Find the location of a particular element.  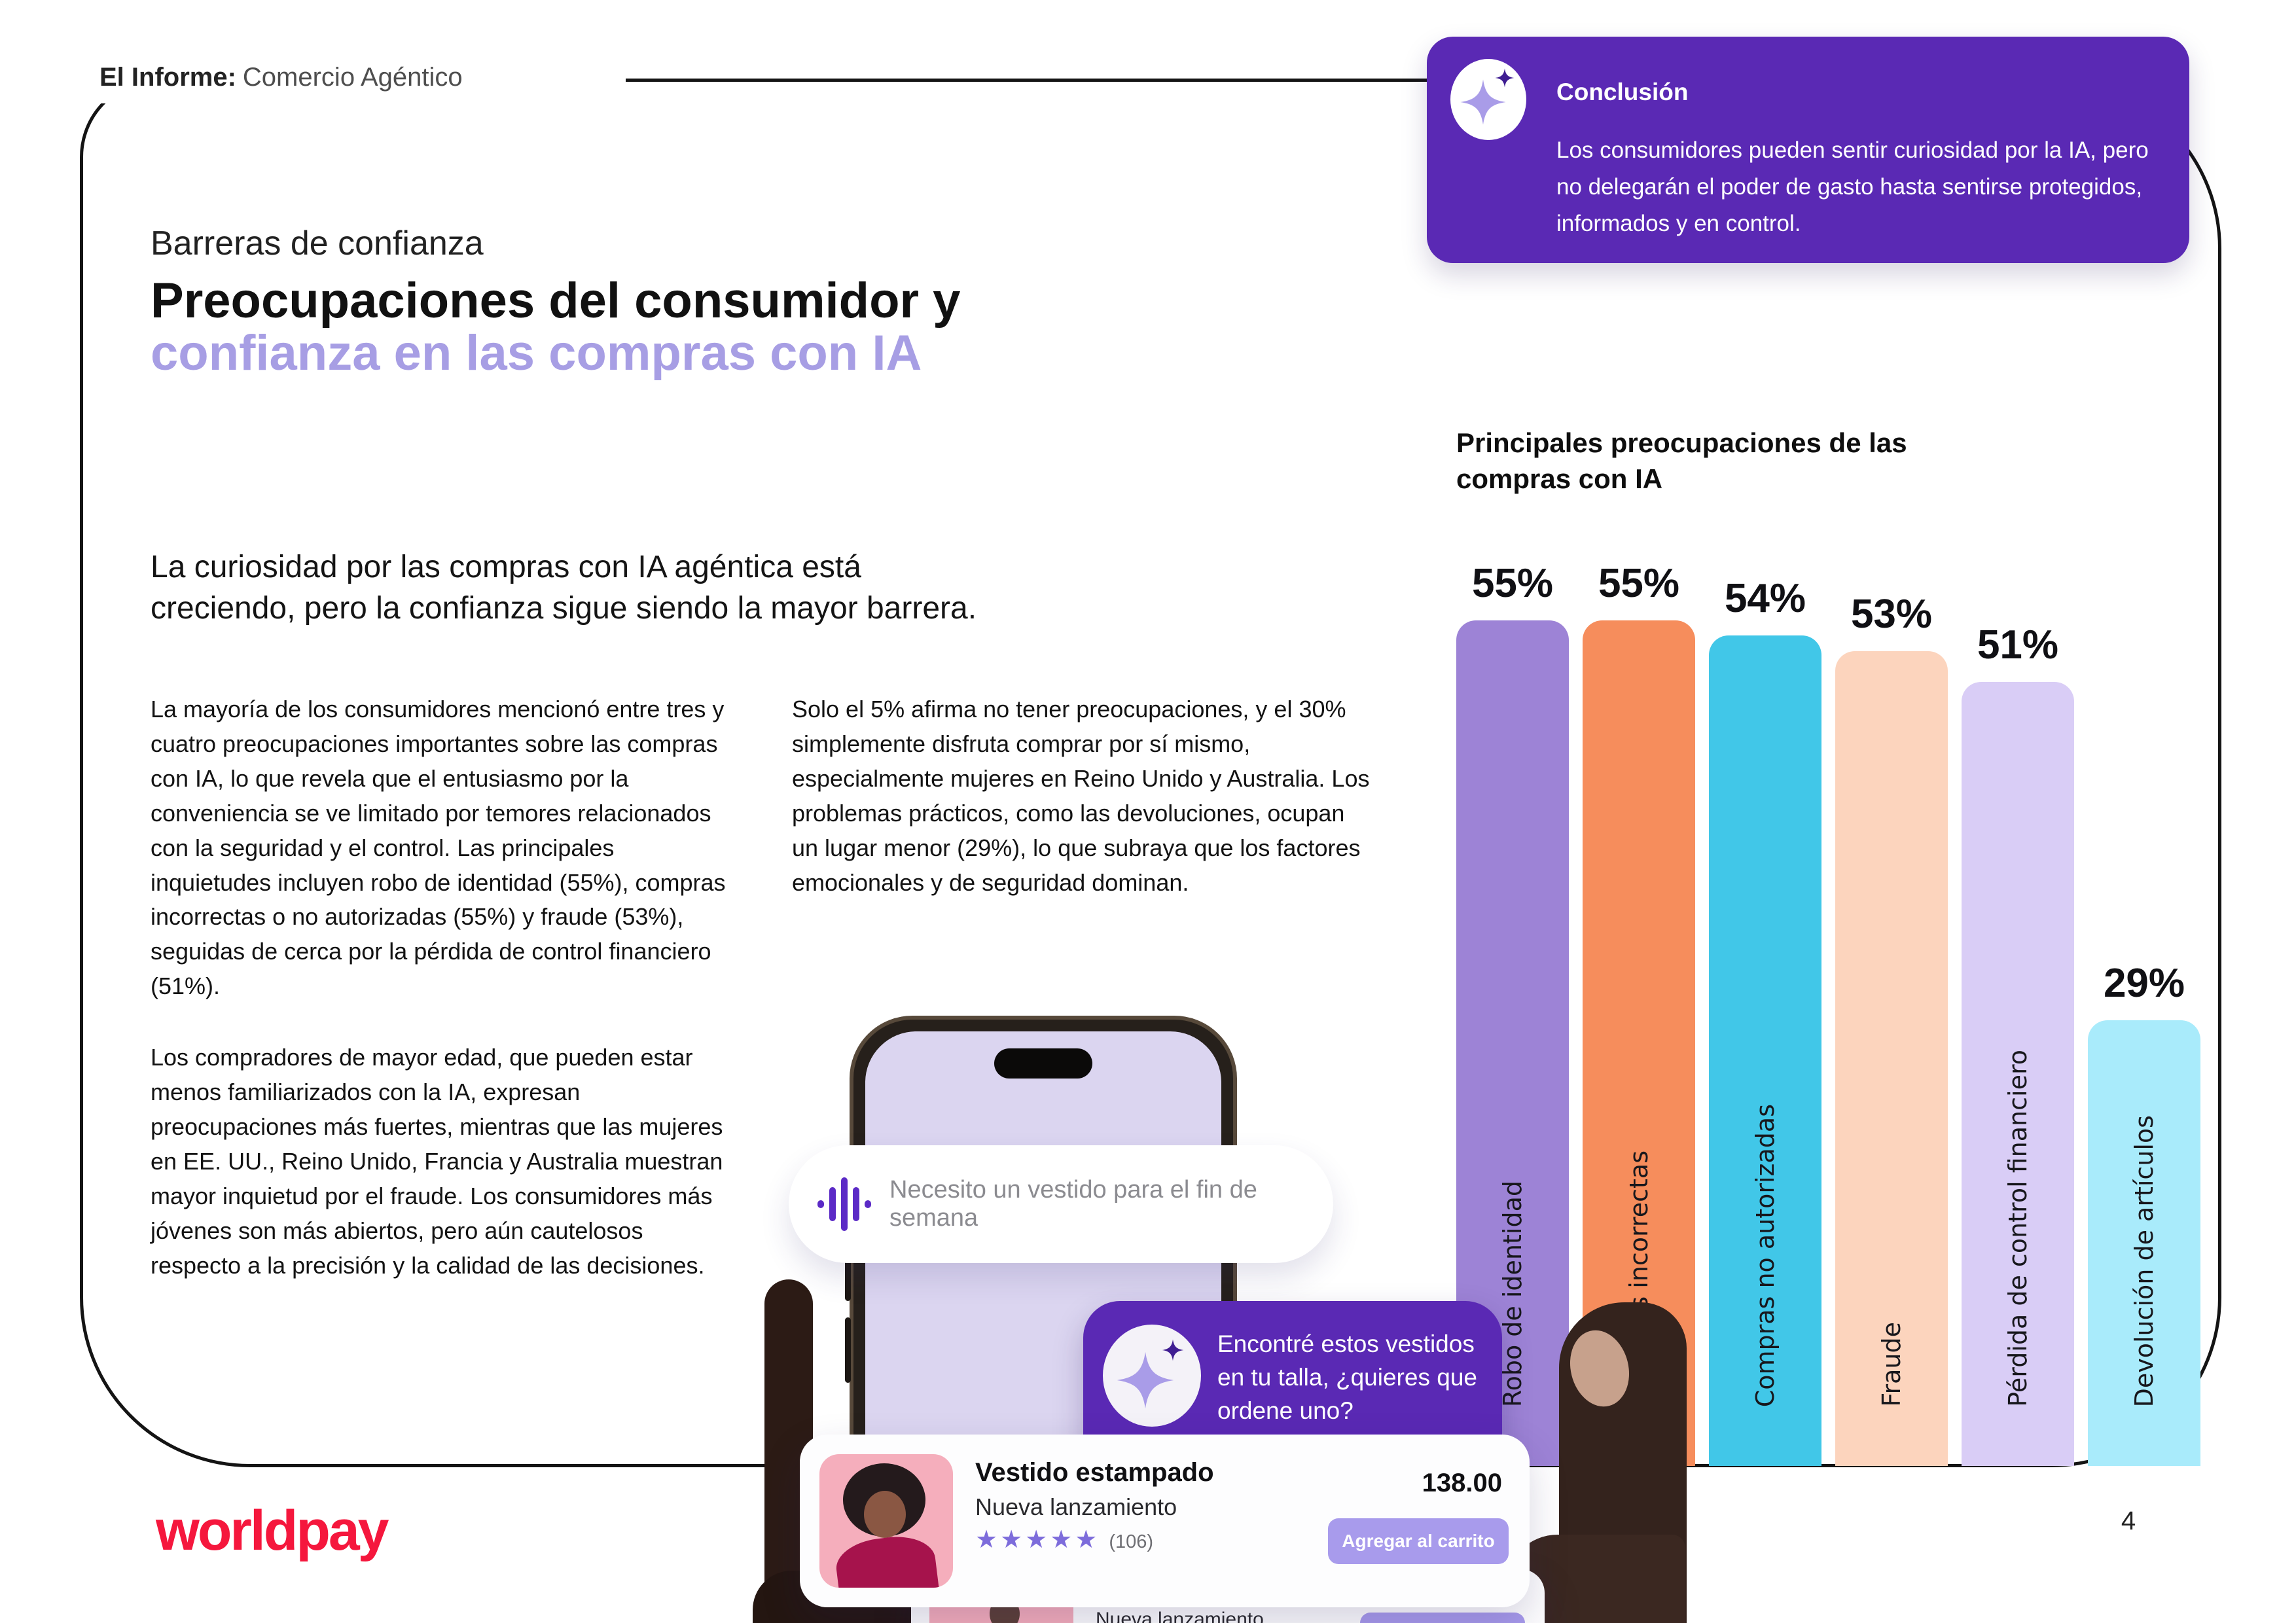

voice-waveform-icon is located at coordinates (844, 1204).